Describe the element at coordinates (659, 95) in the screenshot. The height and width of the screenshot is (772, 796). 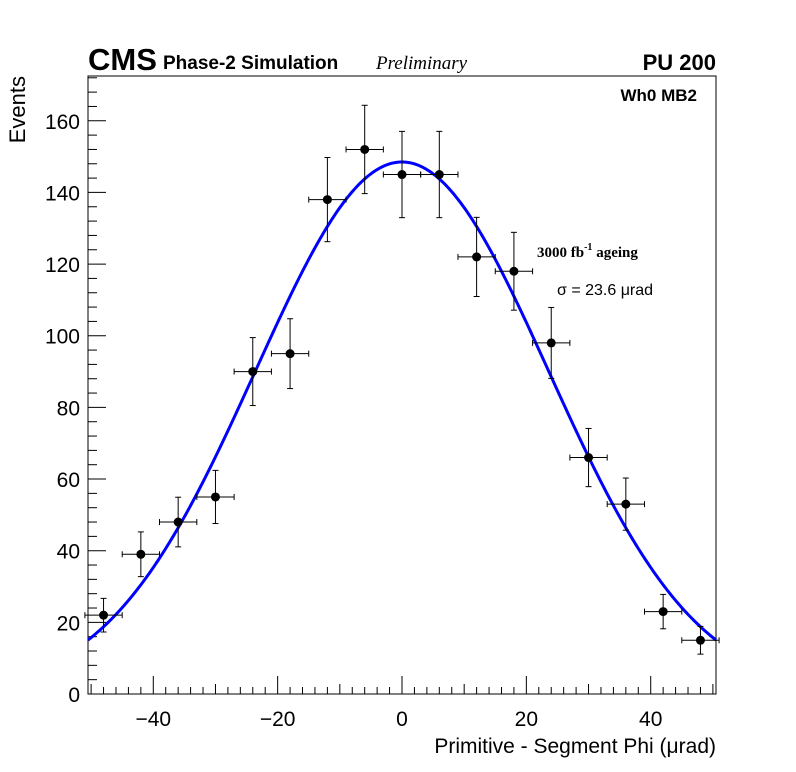
I see `chamber-label: Wh0 MB2` at that location.